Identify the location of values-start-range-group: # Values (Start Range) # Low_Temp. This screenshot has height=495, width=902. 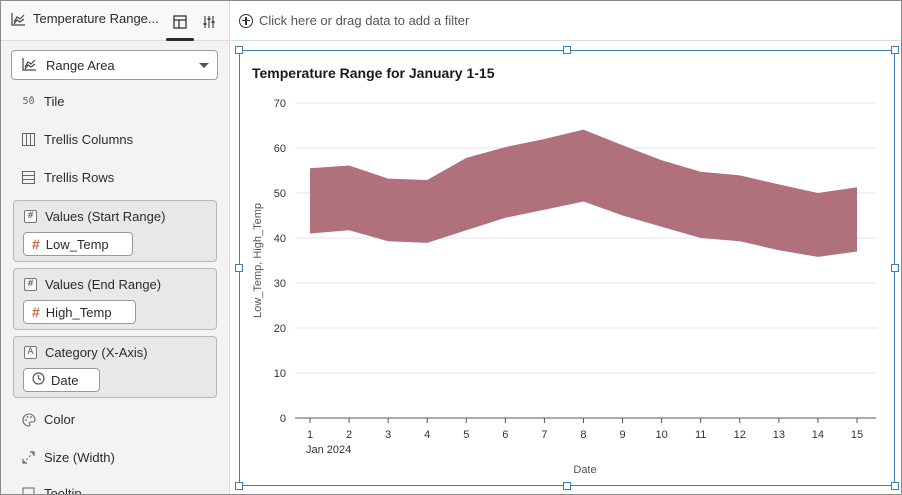
(115, 231).